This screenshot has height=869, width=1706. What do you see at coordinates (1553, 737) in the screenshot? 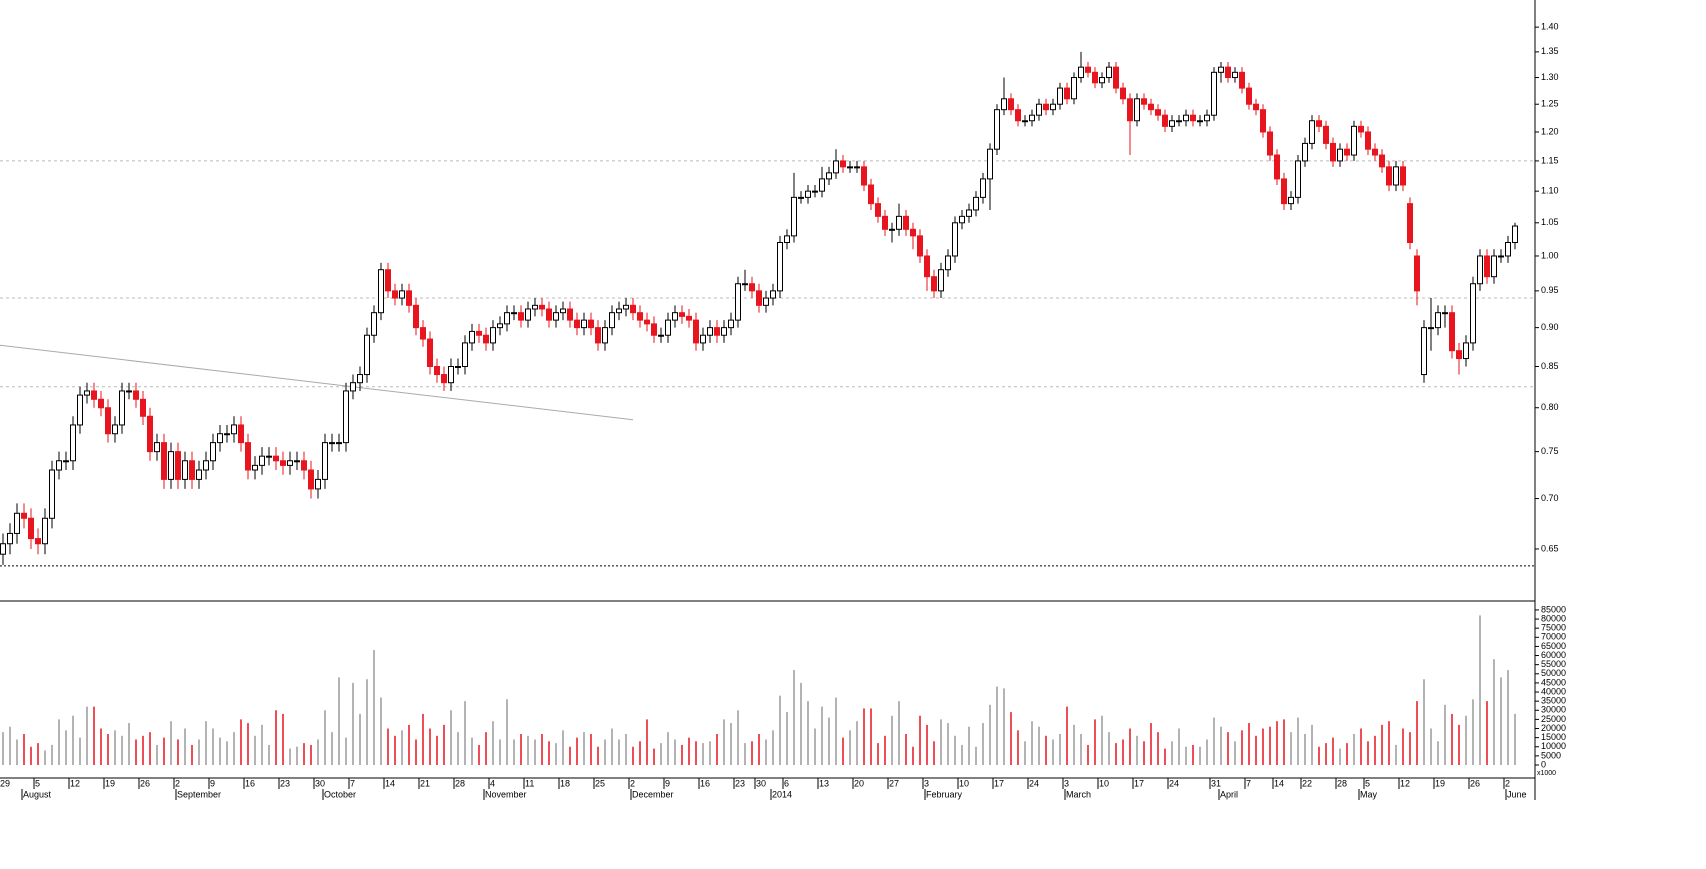
I see `y-tick-label: 15000` at bounding box center [1553, 737].